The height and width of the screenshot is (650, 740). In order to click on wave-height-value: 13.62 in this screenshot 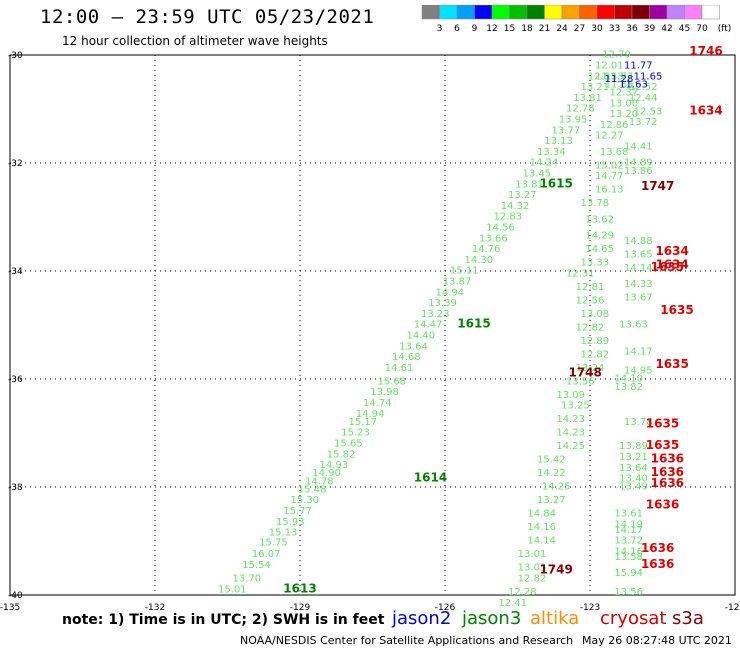, I will do `click(599, 219)`.